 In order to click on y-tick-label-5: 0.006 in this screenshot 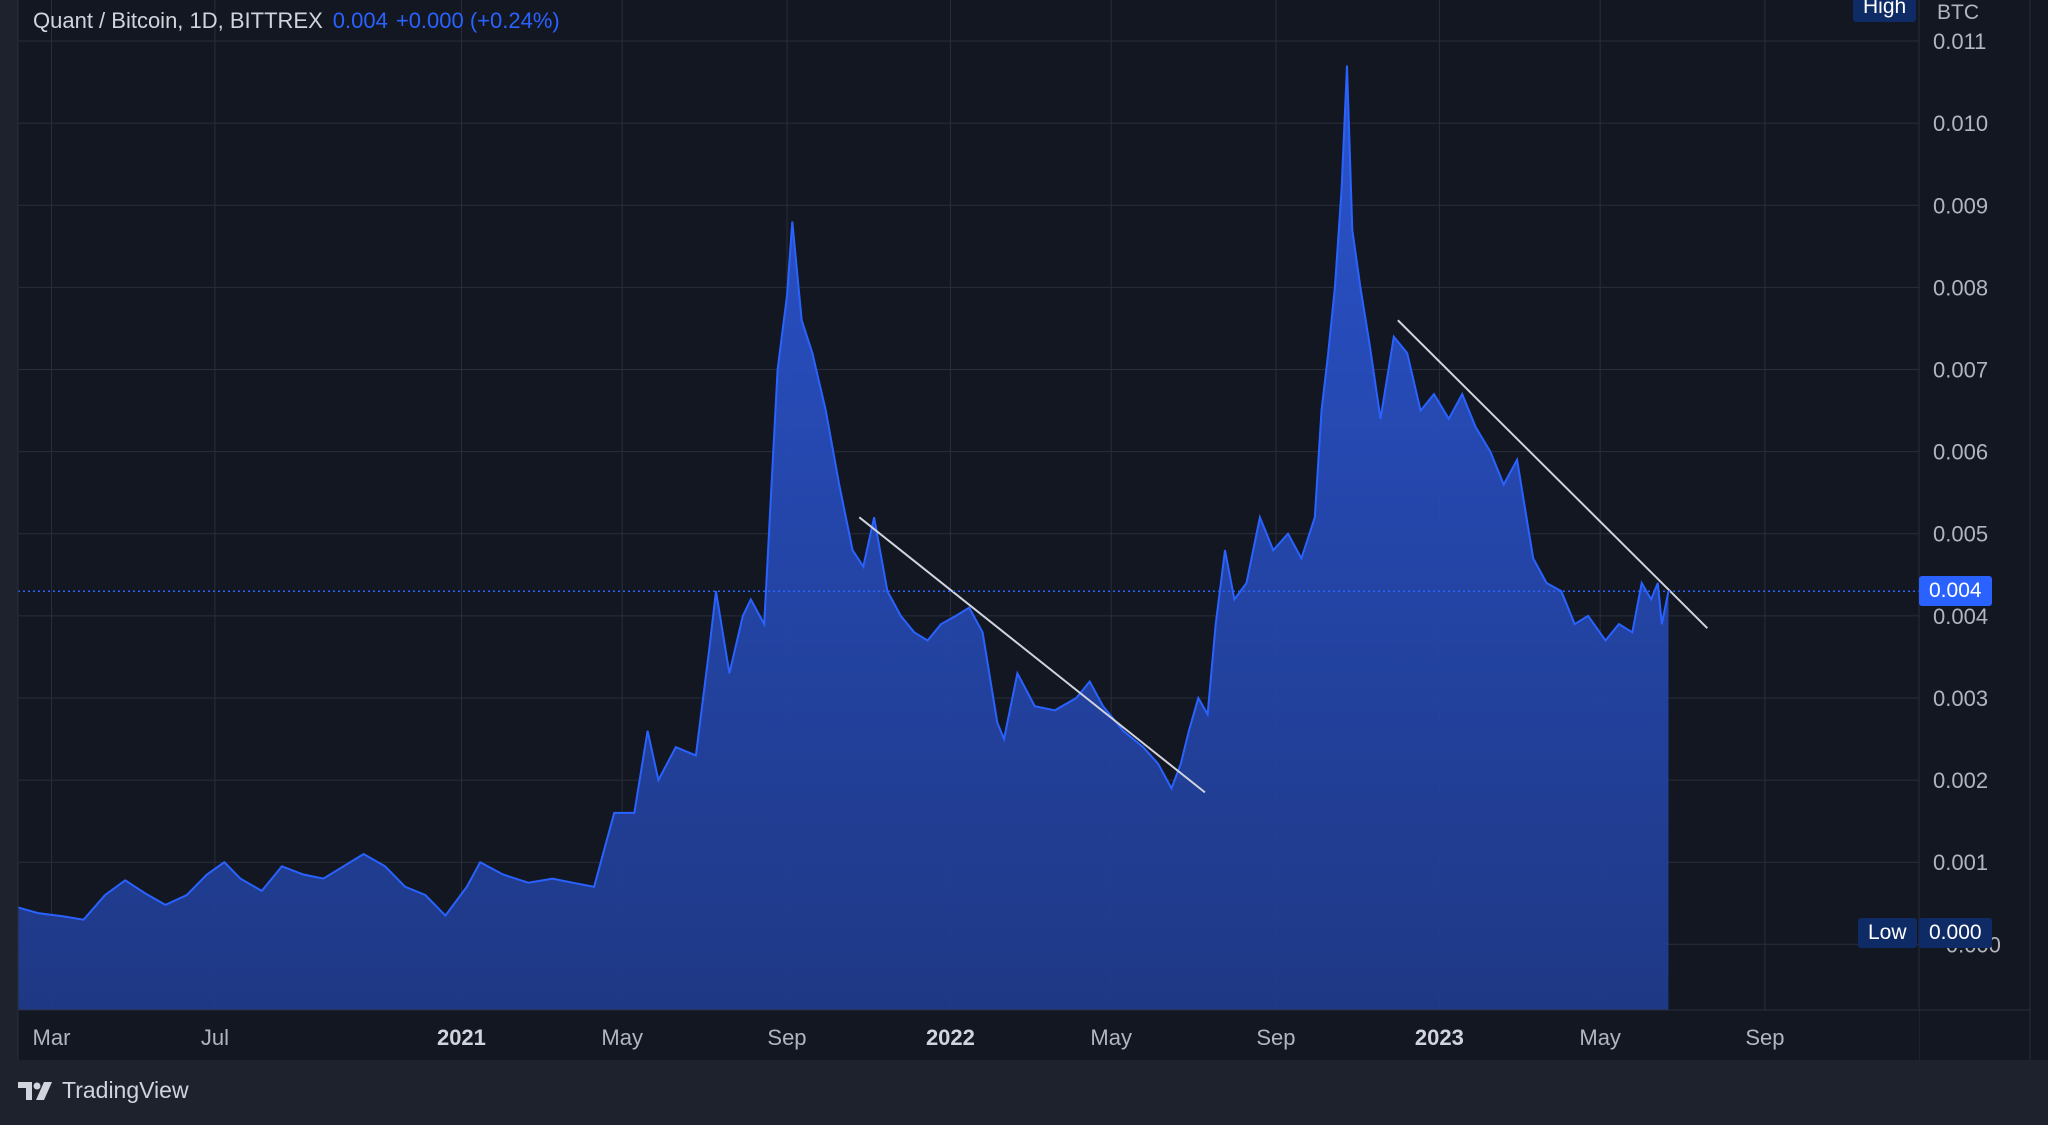, I will do `click(1960, 452)`.